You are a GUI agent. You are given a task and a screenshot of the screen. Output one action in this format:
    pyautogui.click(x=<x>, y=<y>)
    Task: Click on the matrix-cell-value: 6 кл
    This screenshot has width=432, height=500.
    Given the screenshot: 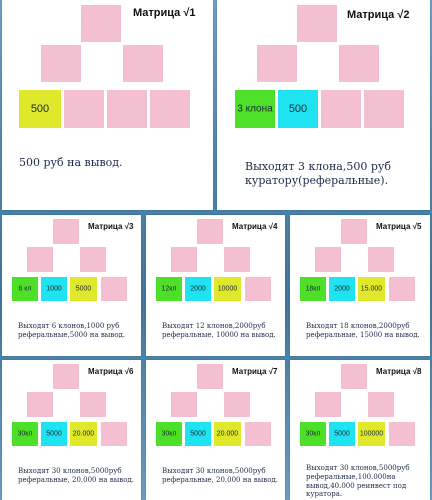 What is the action you would take?
    pyautogui.click(x=25, y=289)
    